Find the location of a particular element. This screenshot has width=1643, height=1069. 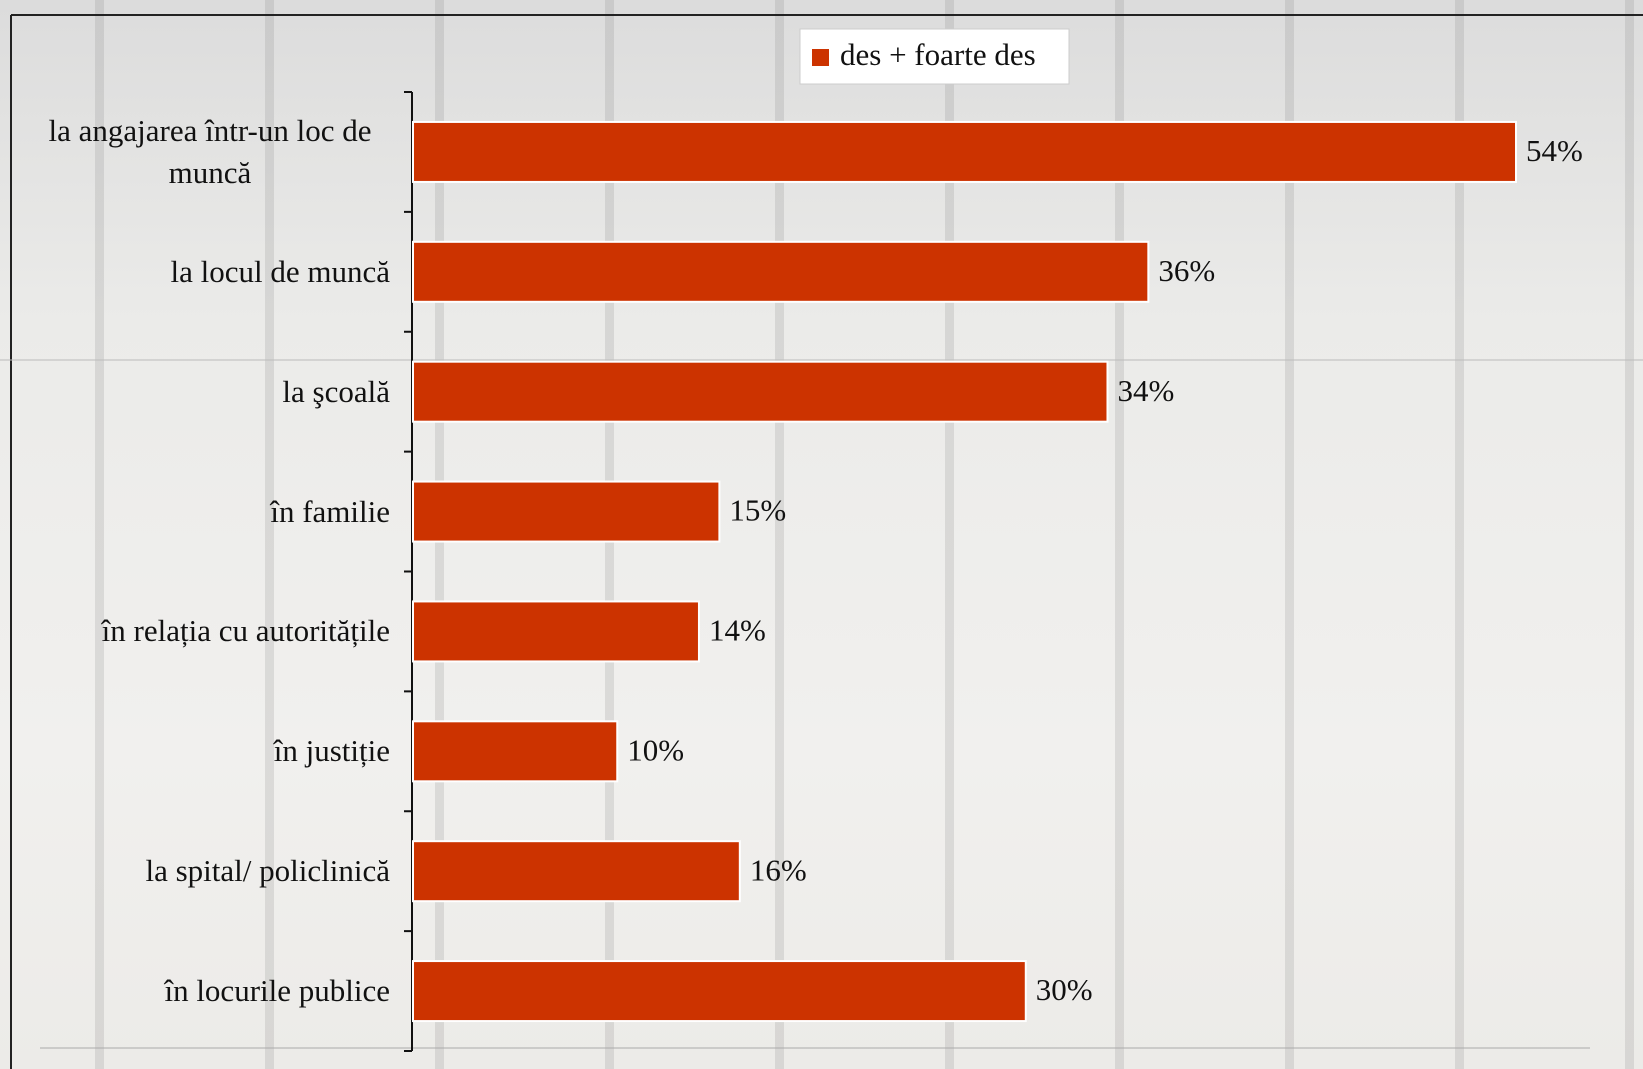

y-tick-label: în relația cu autoritățile is located at coordinates (245, 631).